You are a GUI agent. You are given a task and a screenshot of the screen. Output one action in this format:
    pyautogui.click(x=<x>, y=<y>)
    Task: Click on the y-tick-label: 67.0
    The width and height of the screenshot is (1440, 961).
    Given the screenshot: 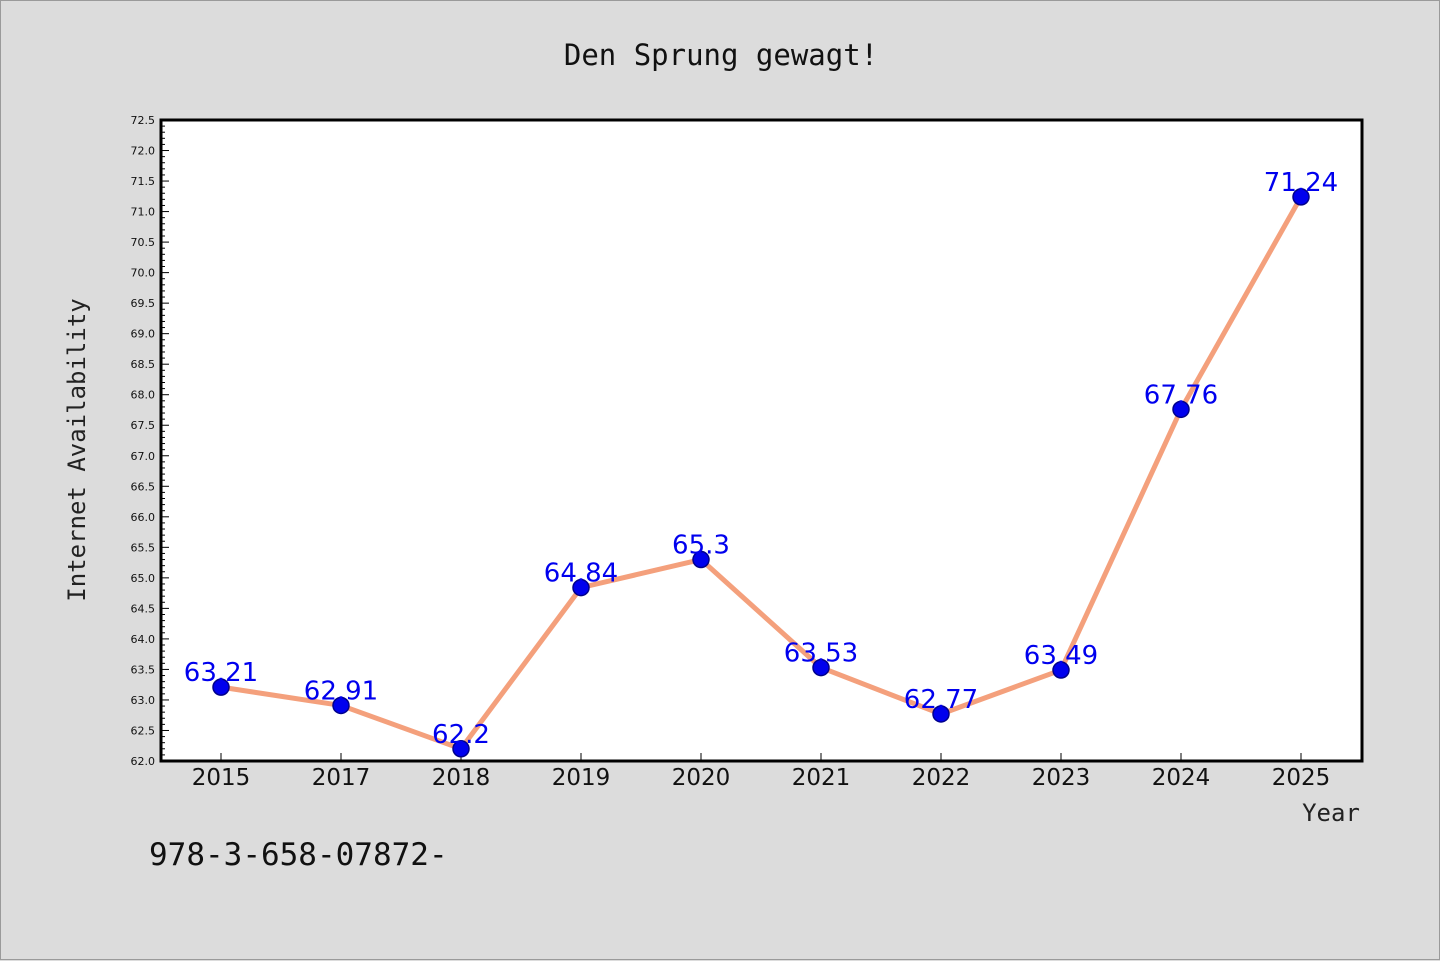 What is the action you would take?
    pyautogui.click(x=143, y=456)
    